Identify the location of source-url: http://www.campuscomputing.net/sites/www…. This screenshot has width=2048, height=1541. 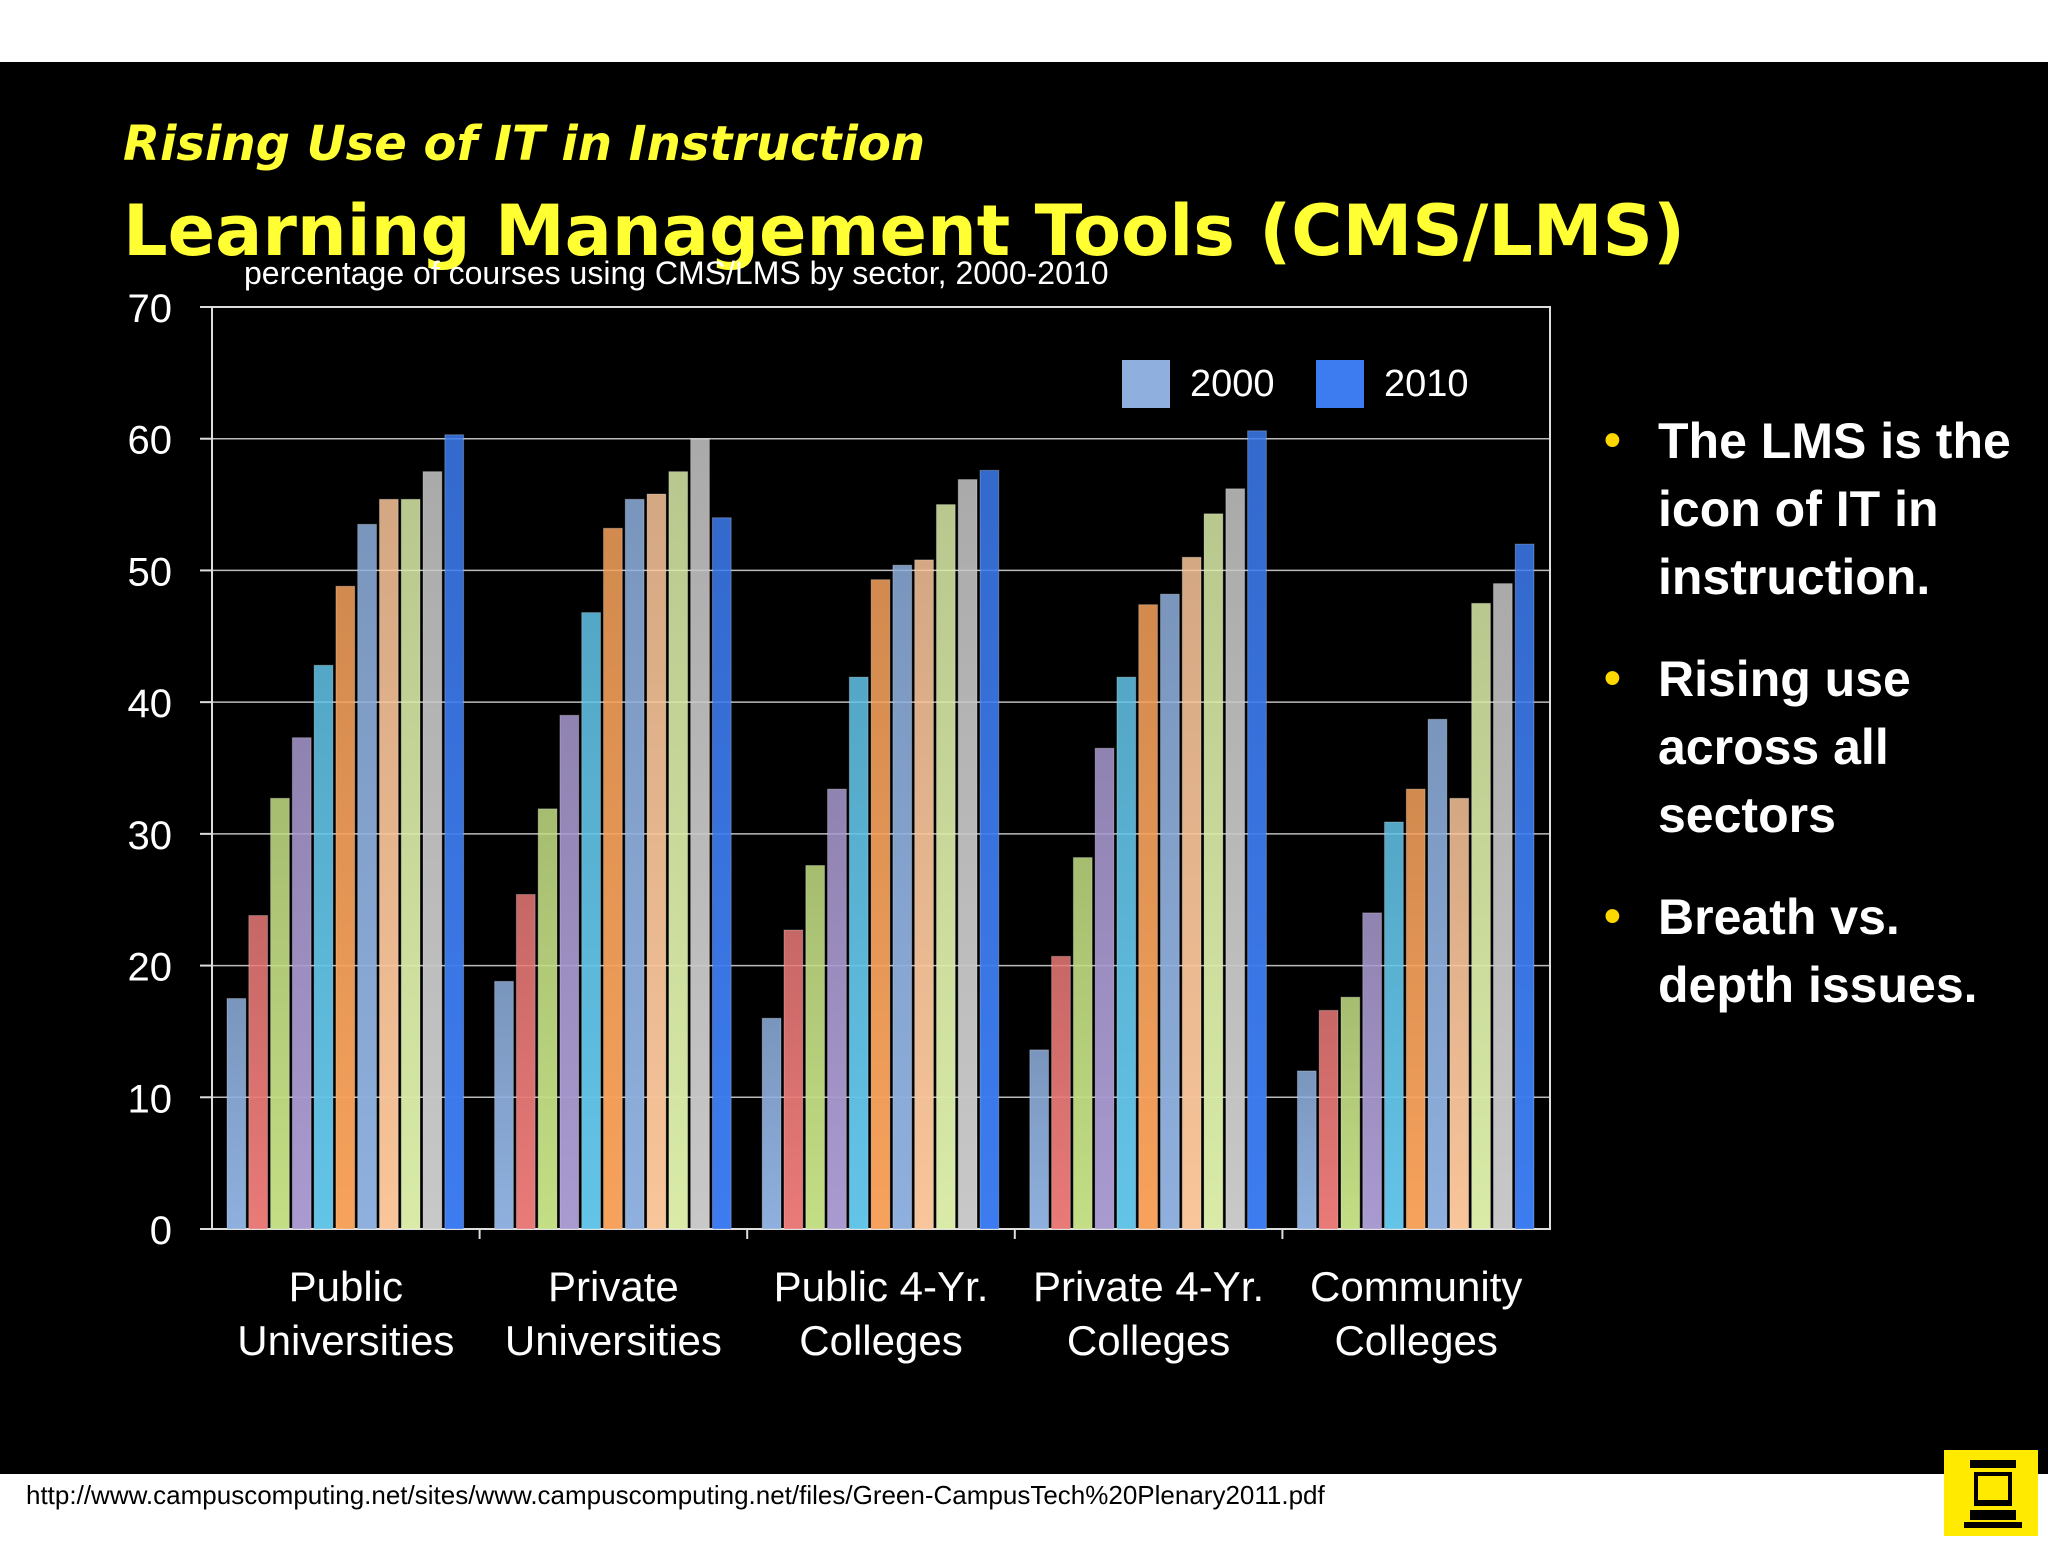
(675, 1495).